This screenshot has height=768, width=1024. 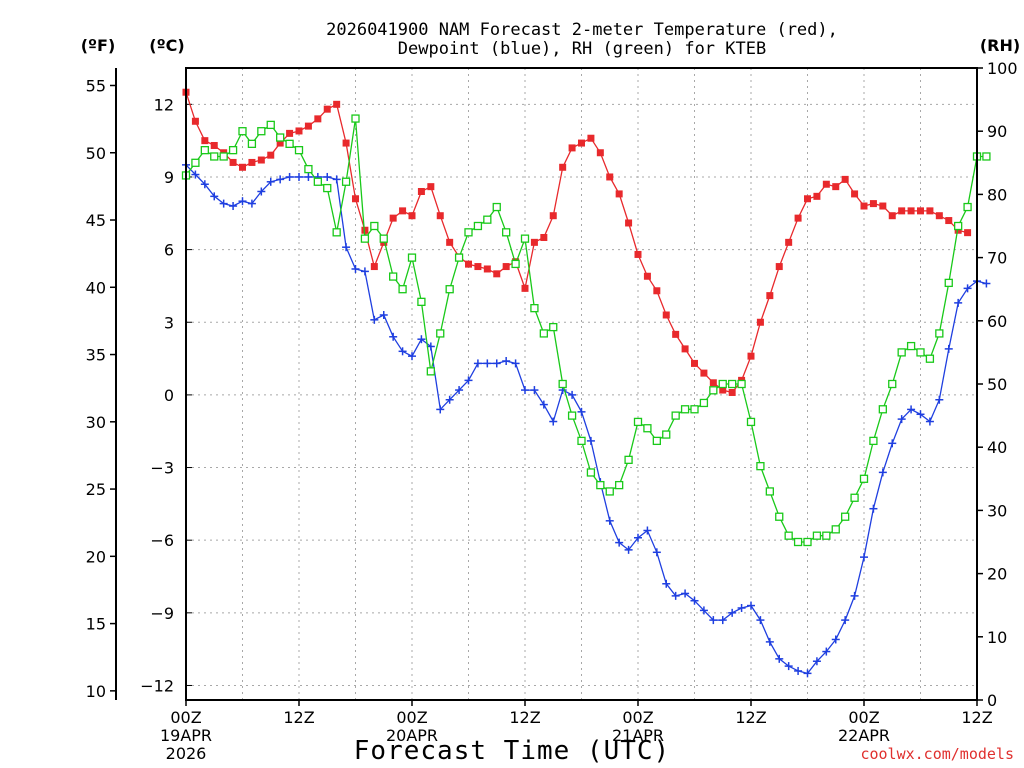 What do you see at coordinates (157, 685) in the screenshot?
I see `celsius-tick-label: −12` at bounding box center [157, 685].